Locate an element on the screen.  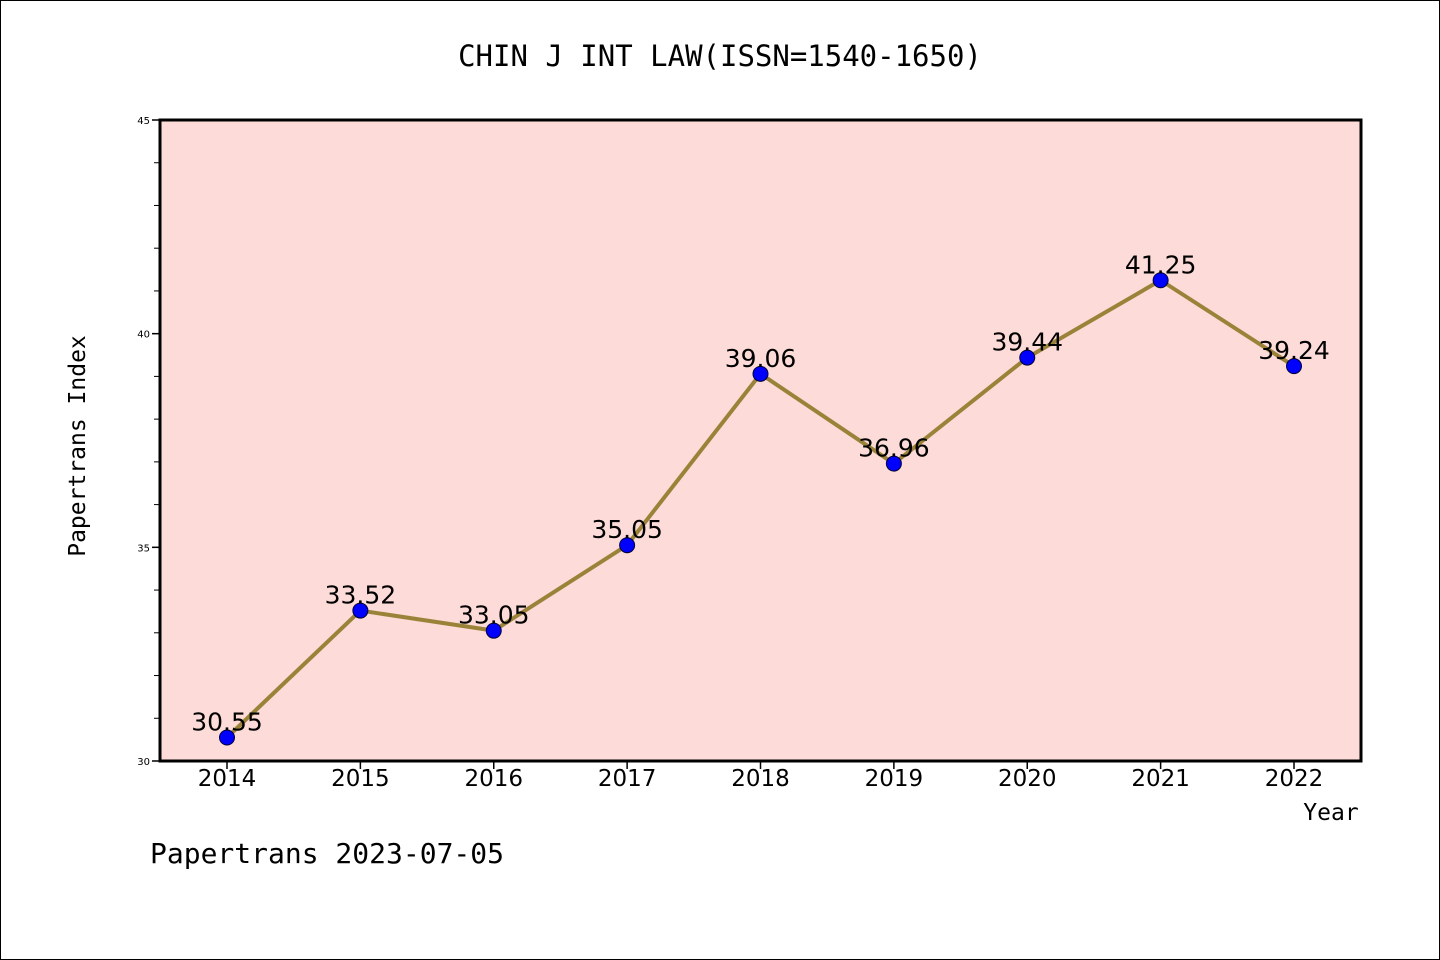
x-axis-ticks: 2014 2015 2016 2017 2018 2019 2020 2021 2022 is located at coordinates (761, 776).